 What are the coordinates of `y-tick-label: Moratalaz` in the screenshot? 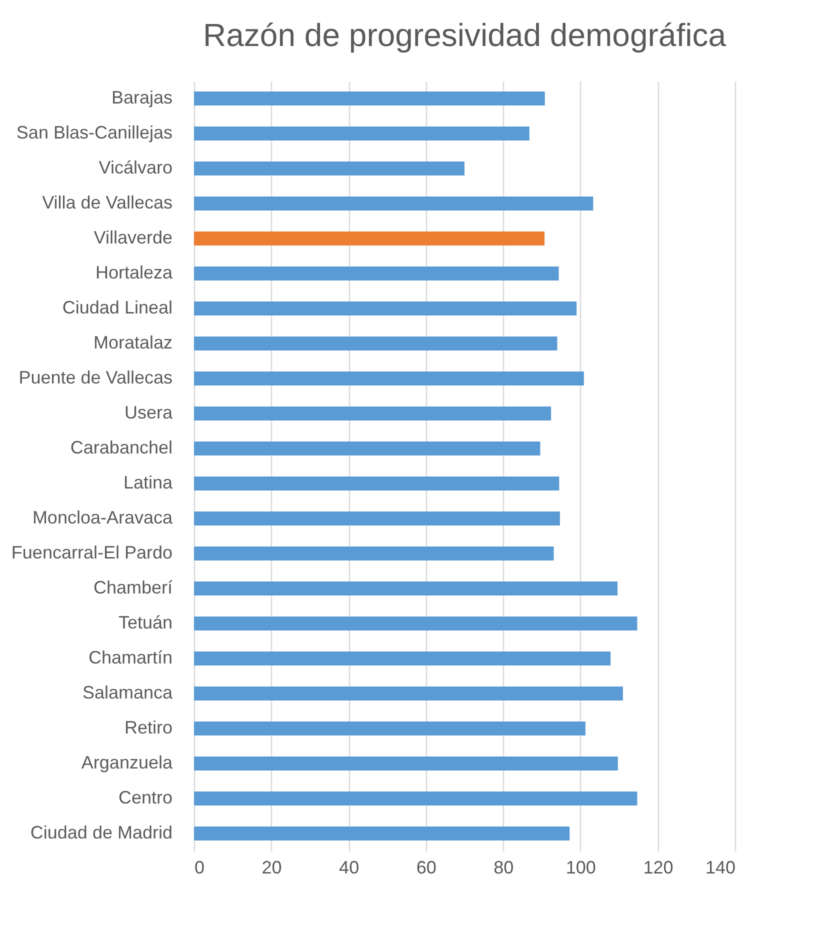 It's located at (132, 342).